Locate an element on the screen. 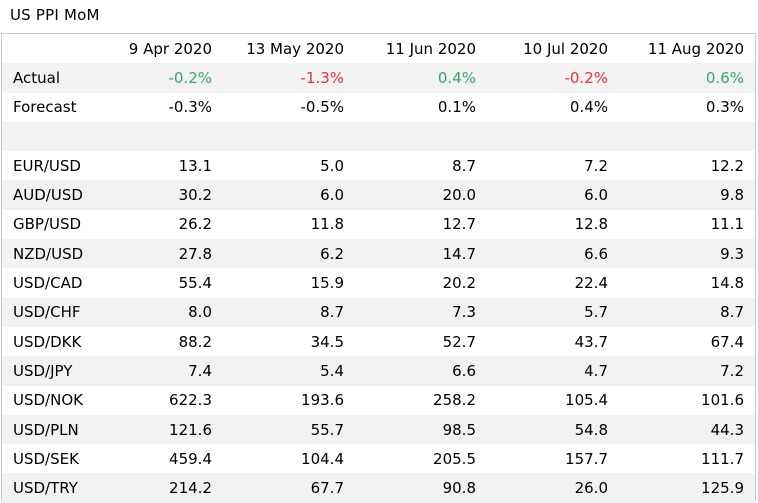 The image size is (758, 503). row-label: USD/CAD is located at coordinates (48, 283).